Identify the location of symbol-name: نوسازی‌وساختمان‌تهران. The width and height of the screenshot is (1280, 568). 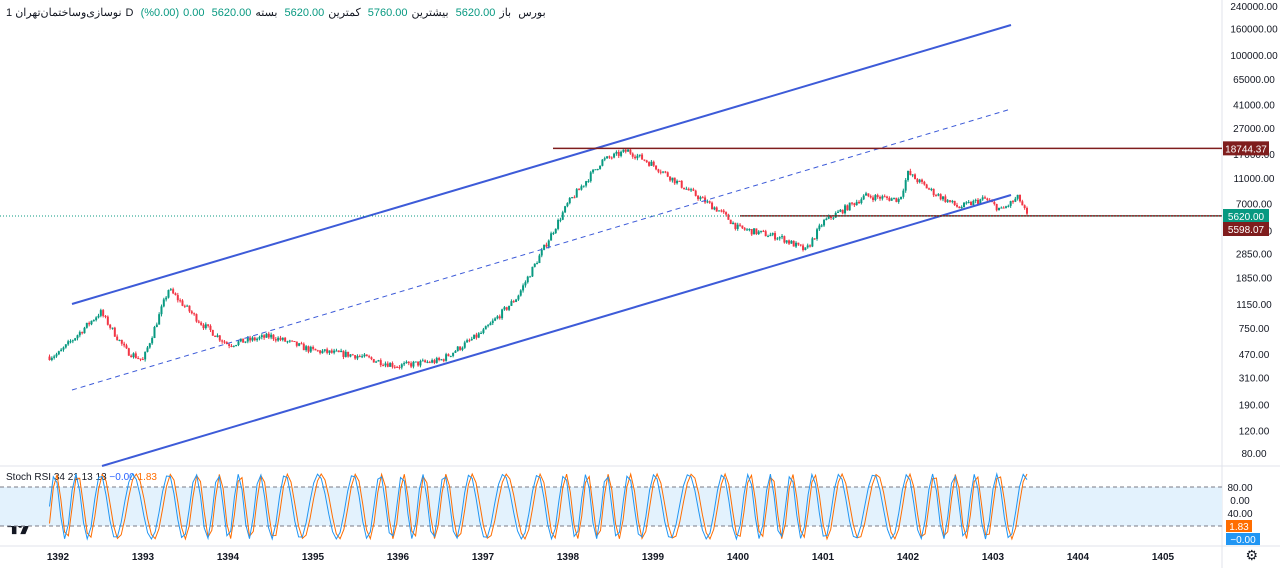
(68, 13).